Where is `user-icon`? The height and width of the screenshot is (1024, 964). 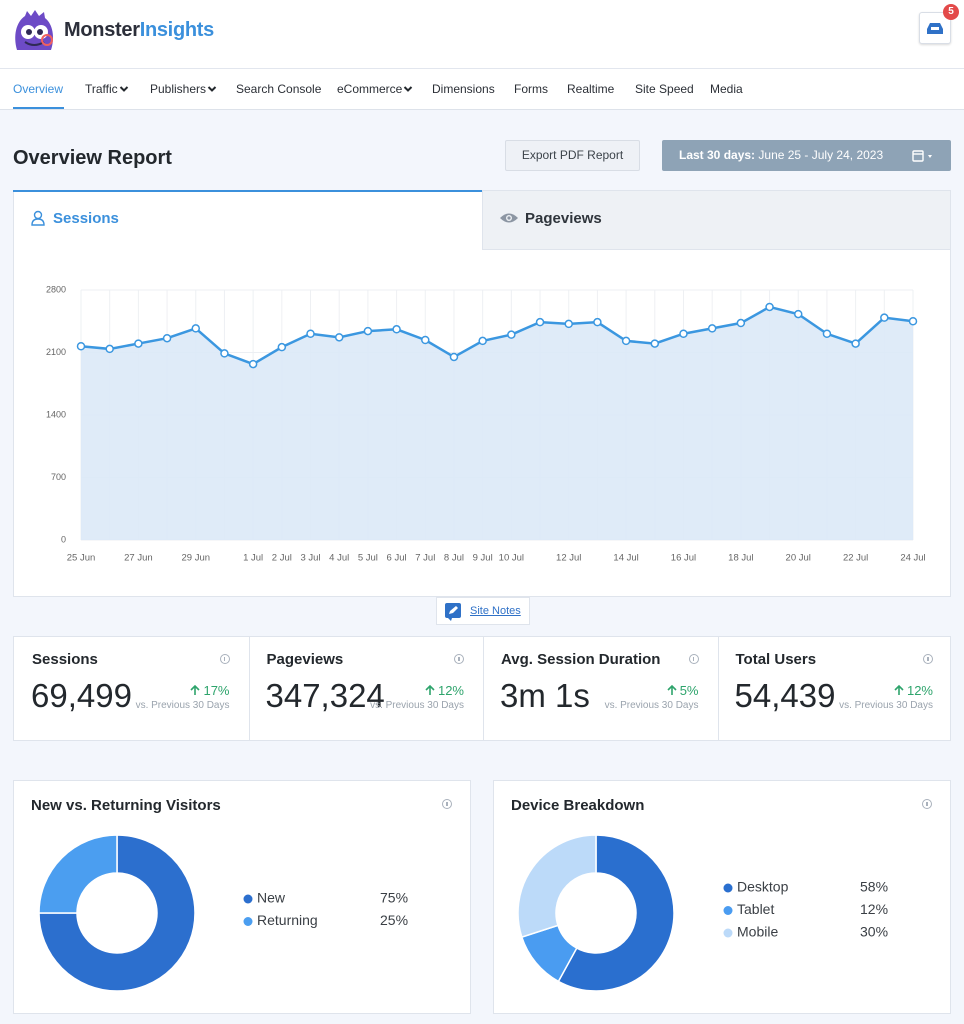 user-icon is located at coordinates (38, 218).